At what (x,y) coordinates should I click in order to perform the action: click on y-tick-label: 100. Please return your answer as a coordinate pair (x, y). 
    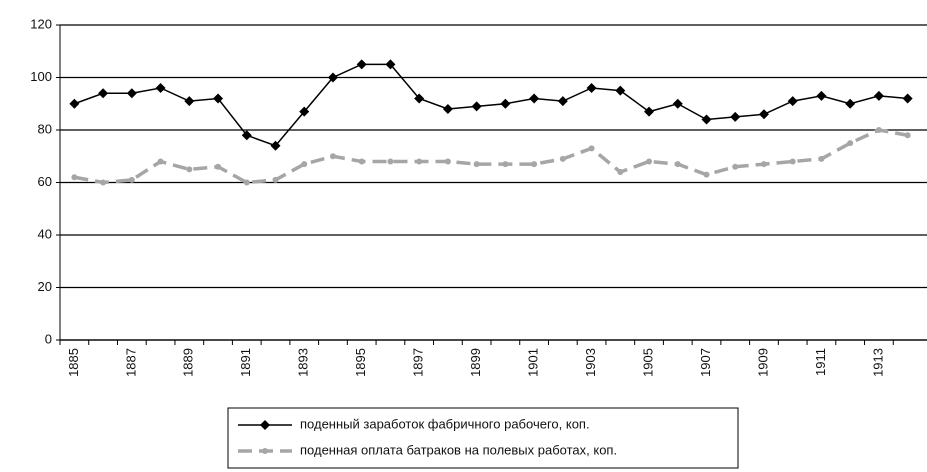
    Looking at the image, I should click on (41, 76).